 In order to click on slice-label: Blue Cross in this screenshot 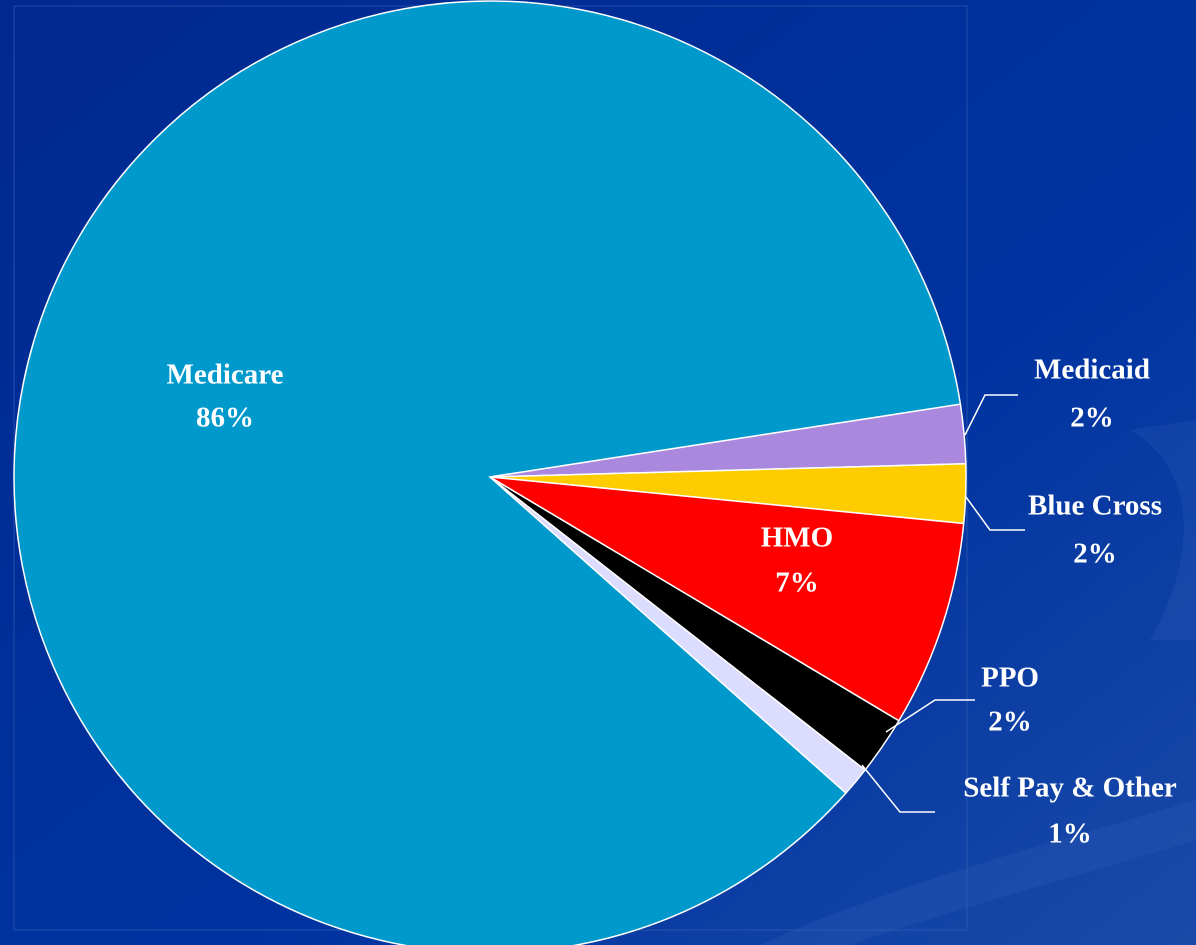, I will do `click(1095, 506)`.